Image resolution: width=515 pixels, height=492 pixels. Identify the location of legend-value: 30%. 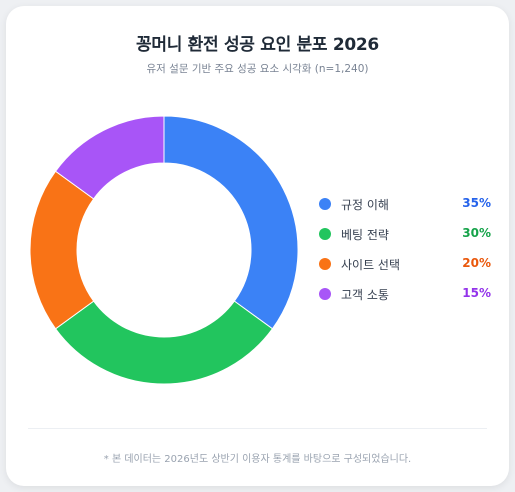
(476, 233).